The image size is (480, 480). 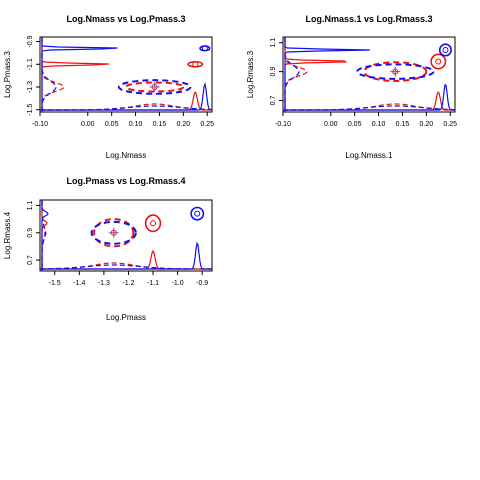 What do you see at coordinates (30, 41) in the screenshot?
I see `y-tick-label: -0.9` at bounding box center [30, 41].